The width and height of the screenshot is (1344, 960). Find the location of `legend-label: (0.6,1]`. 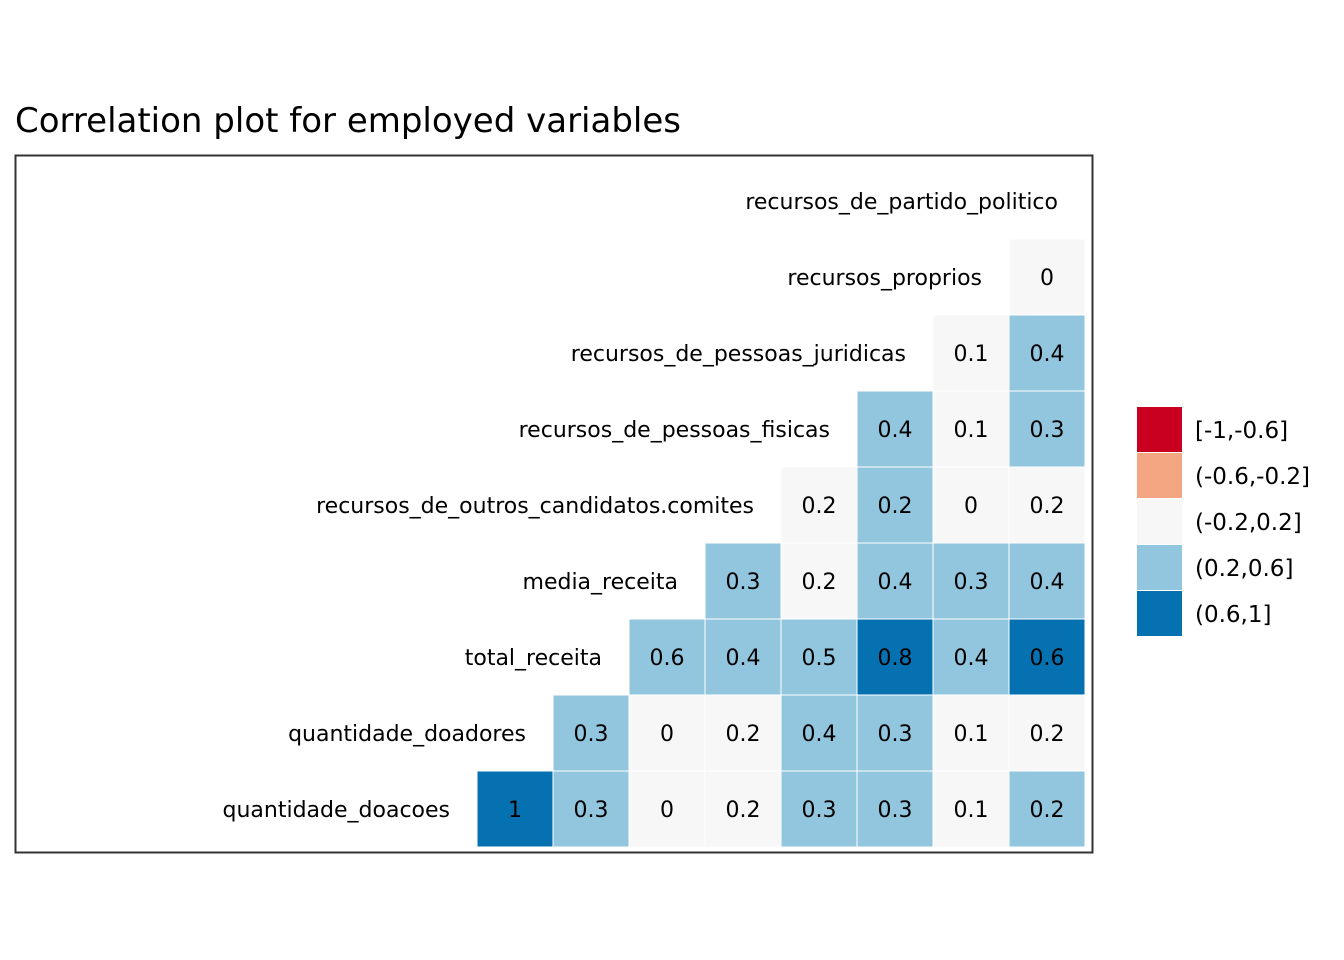

legend-label: (0.6,1] is located at coordinates (1233, 615).